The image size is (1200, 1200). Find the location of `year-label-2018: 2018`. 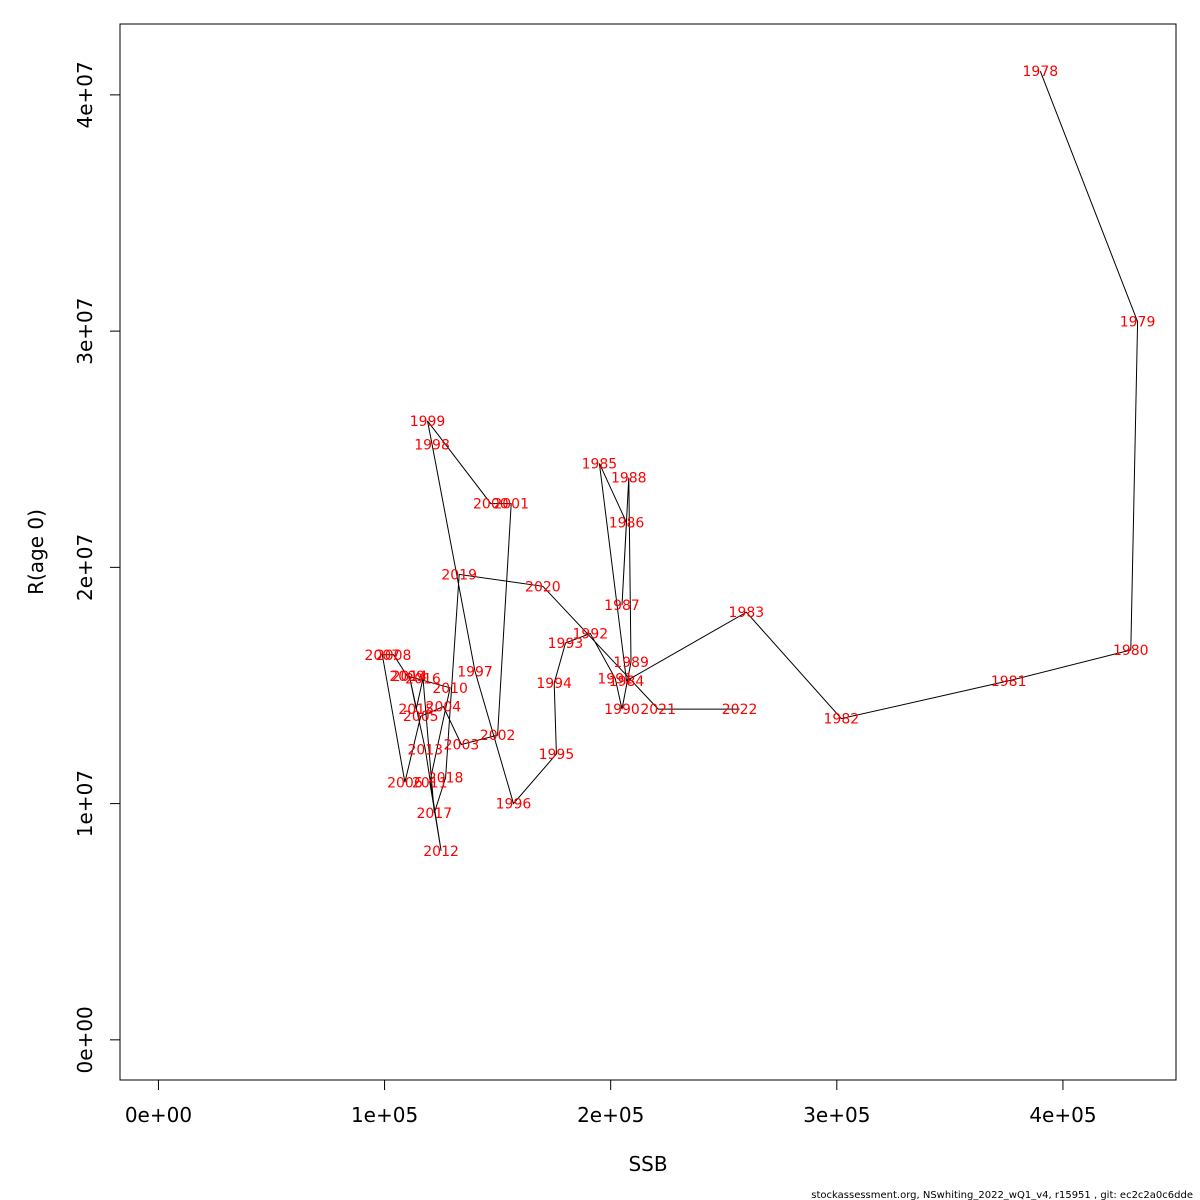

year-label-2018: 2018 is located at coordinates (446, 779).